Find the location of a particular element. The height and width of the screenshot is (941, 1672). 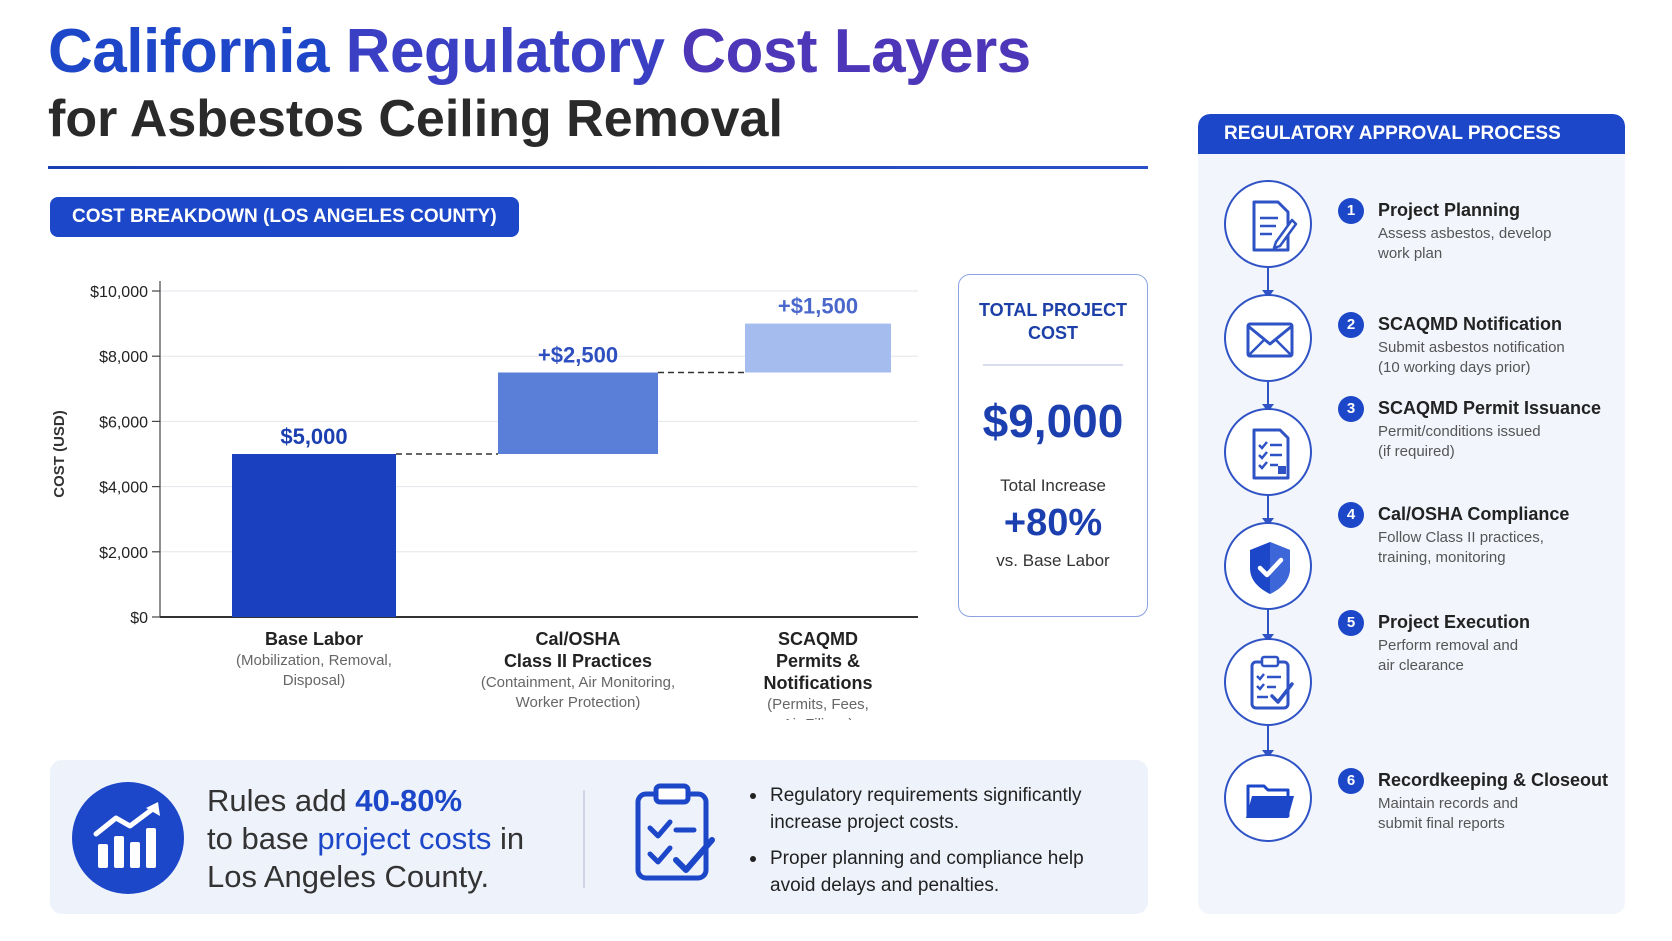

summary-line-1-prefix: Rules add is located at coordinates (281, 800).